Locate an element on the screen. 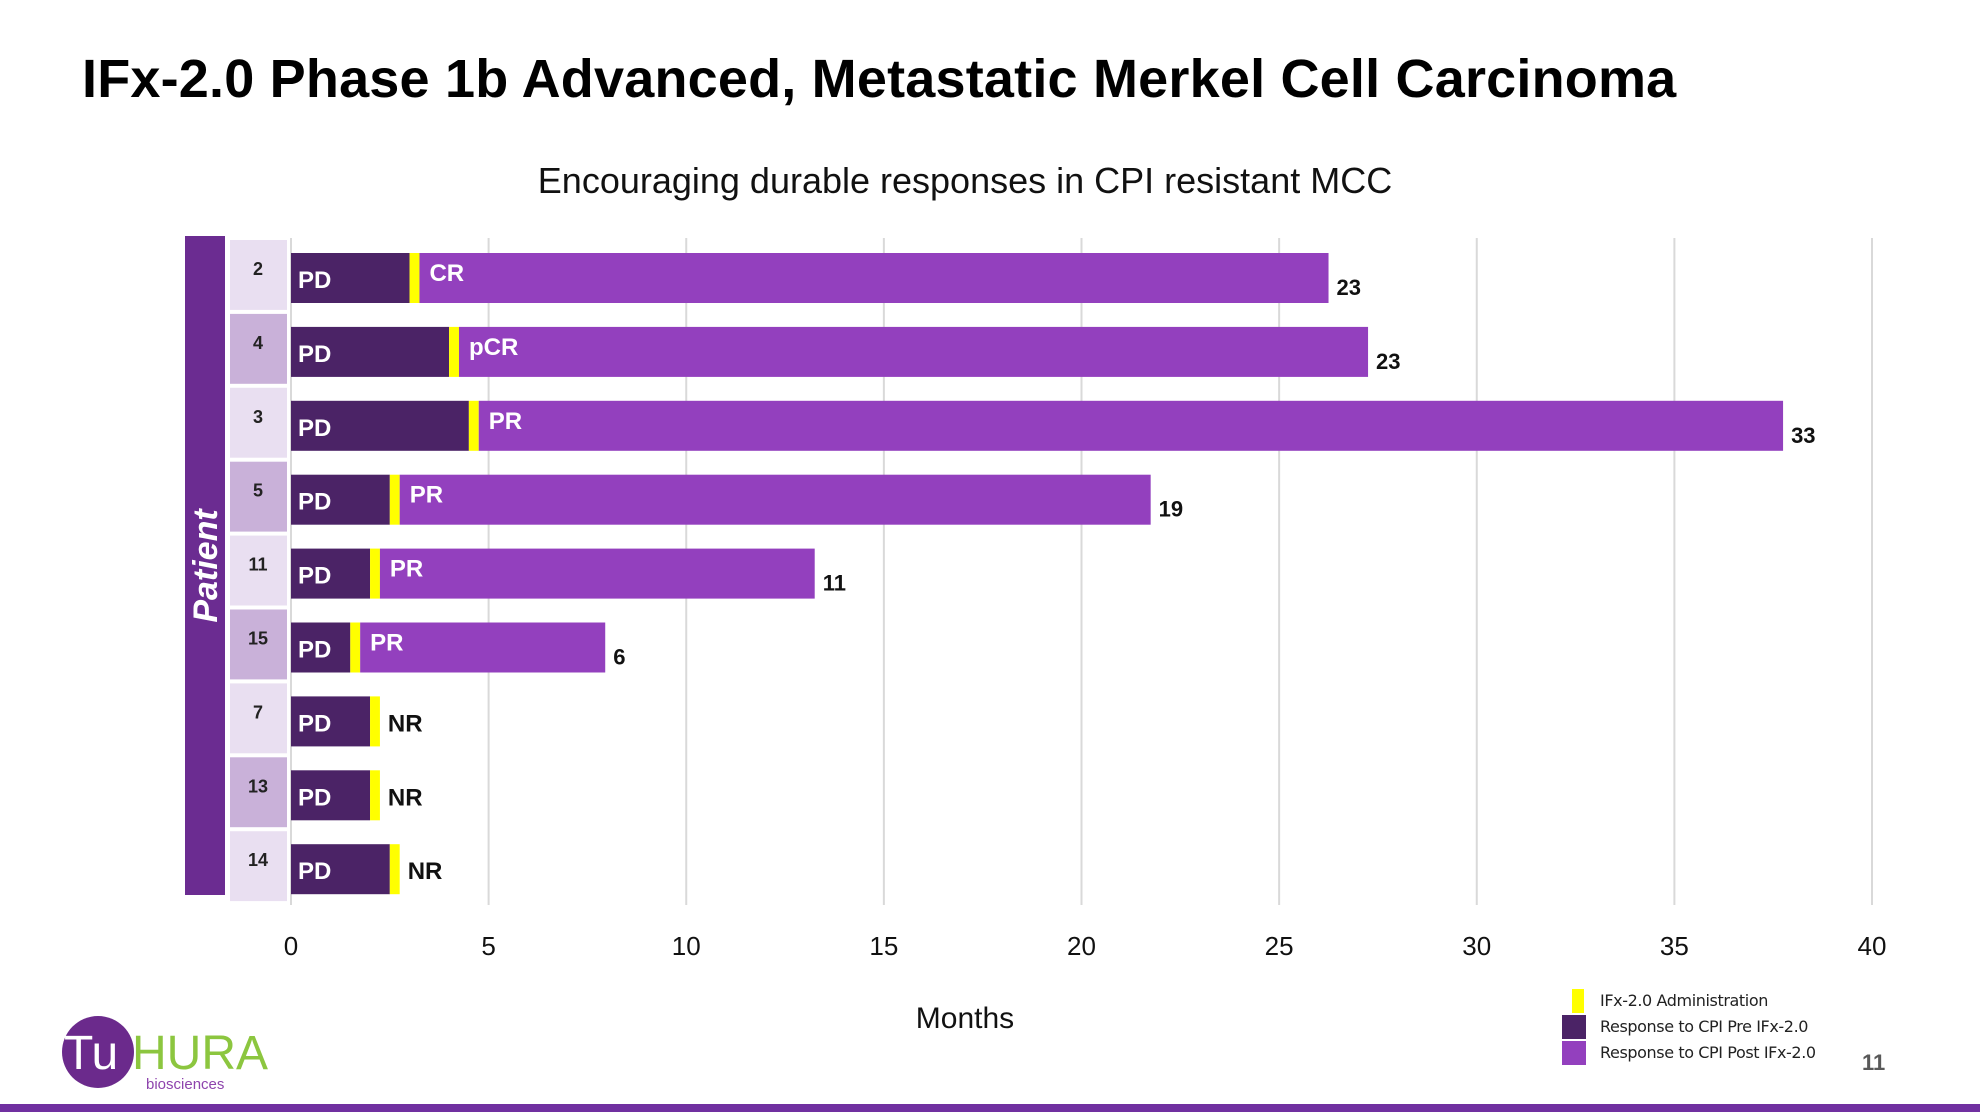 The height and width of the screenshot is (1112, 1980). legend-label-administration: IFx-2.0 Administration is located at coordinates (1684, 1000).